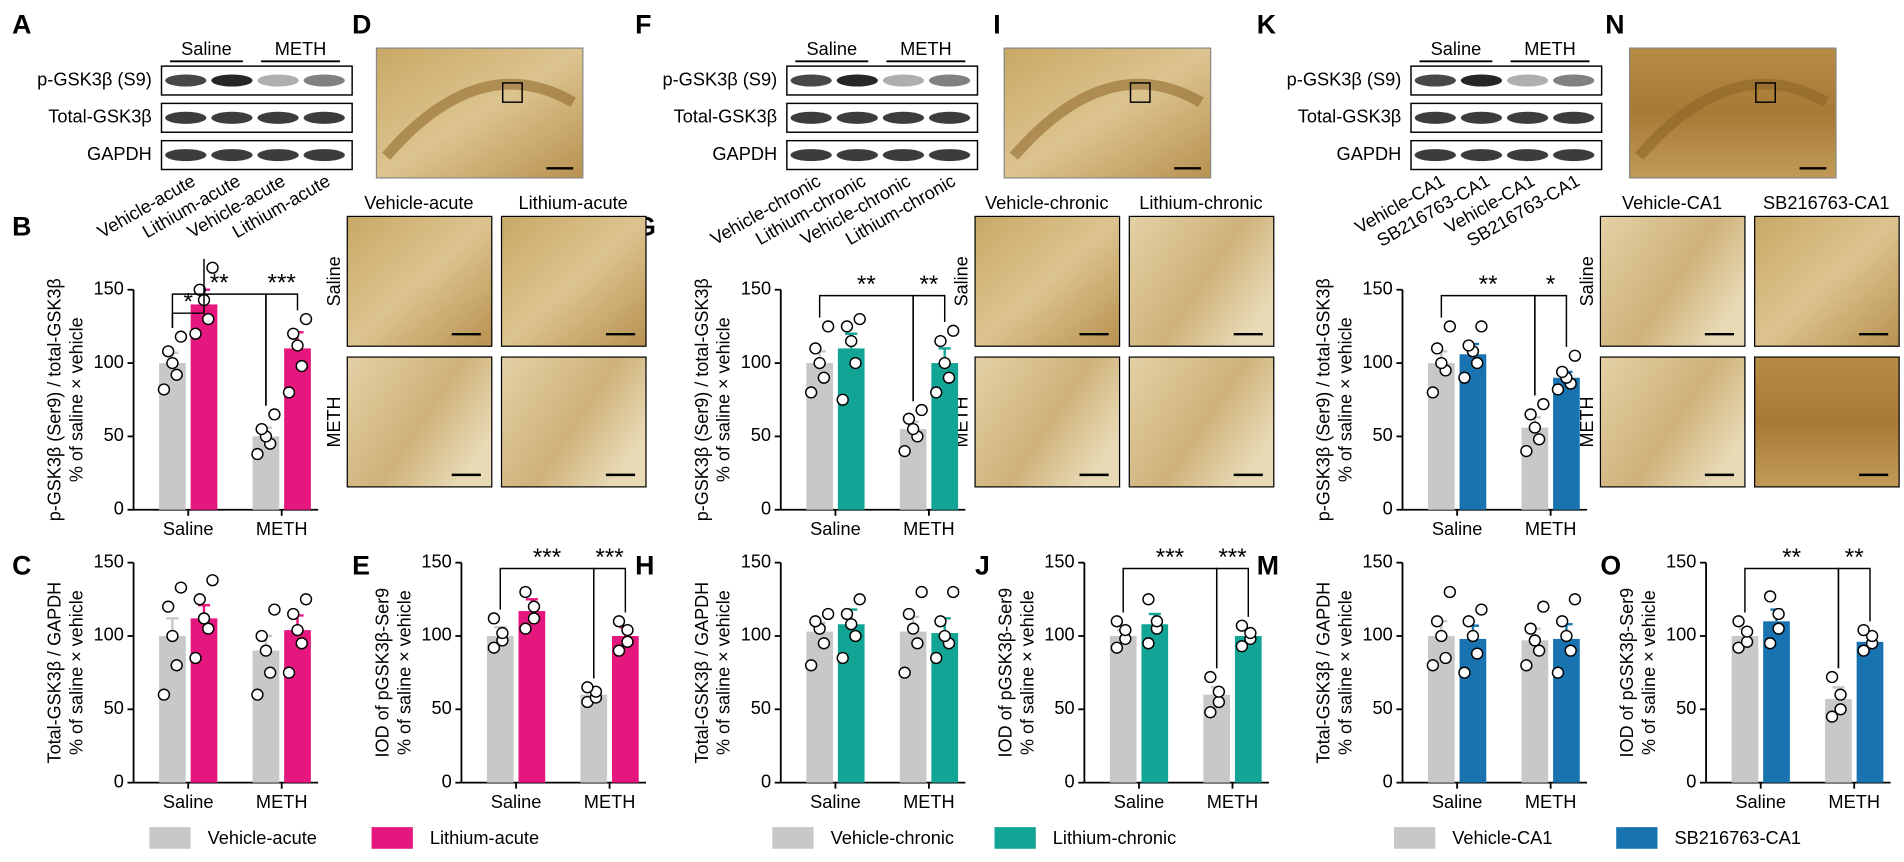 Image resolution: width=1904 pixels, height=862 pixels. Describe the element at coordinates (361, 25) in the screenshot. I see `panel-letter: D` at that location.